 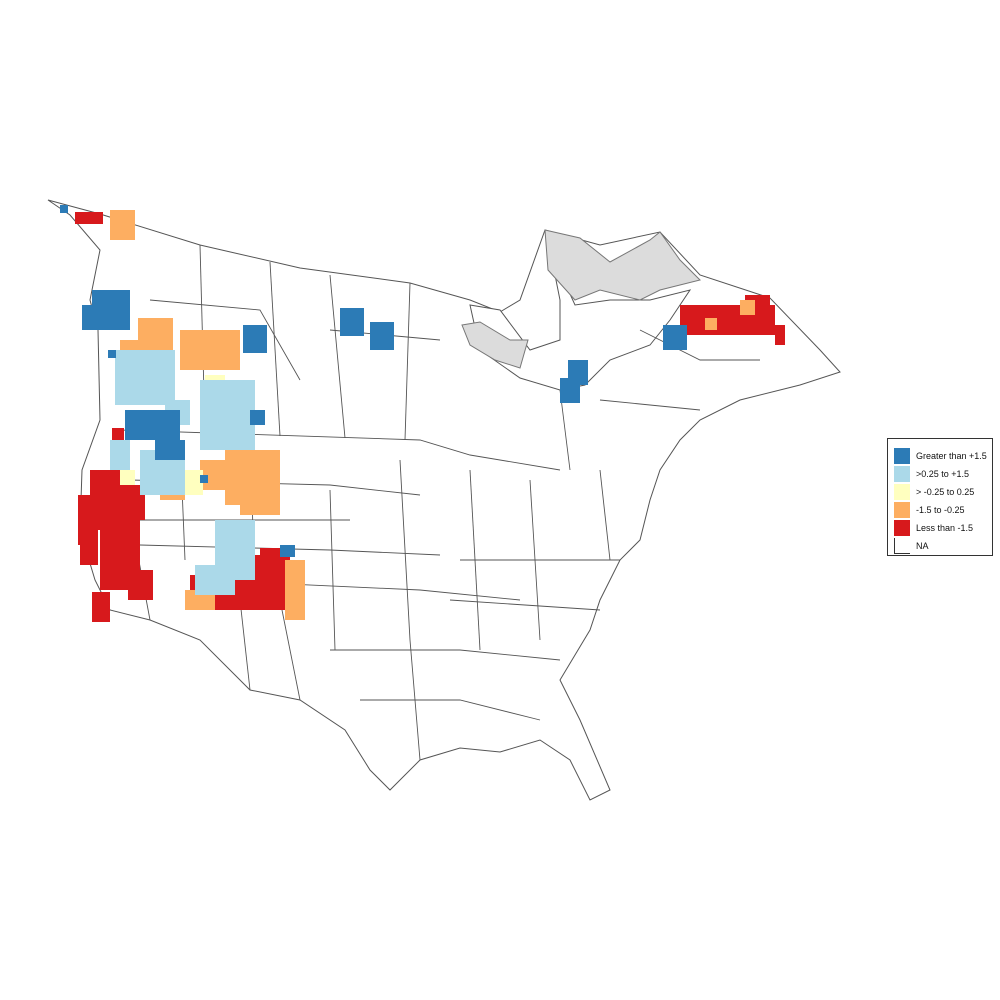 What do you see at coordinates (580, 320) in the screenshot?
I see `hudson-bay` at bounding box center [580, 320].